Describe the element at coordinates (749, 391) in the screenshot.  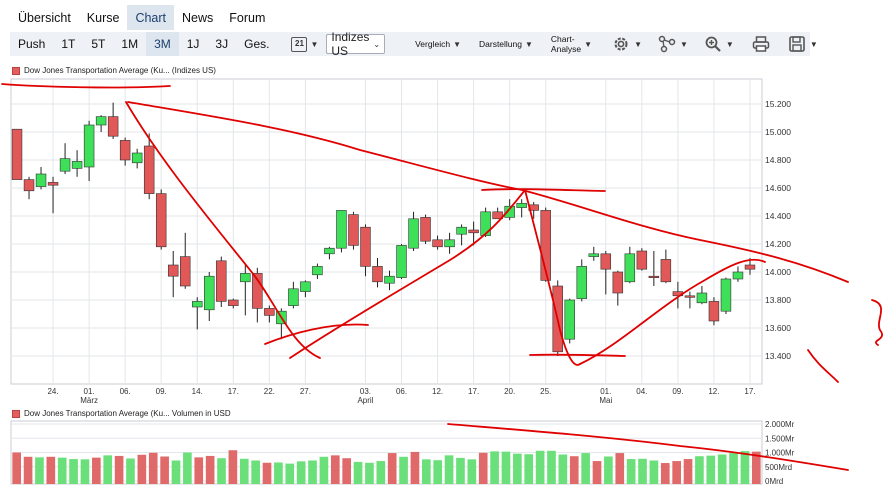
I see `price-x-tick-label: 17.` at that location.